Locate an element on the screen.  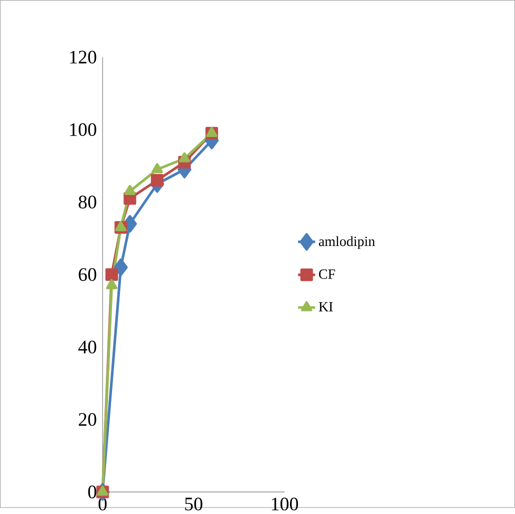
legend-label: CF is located at coordinates (327, 274).